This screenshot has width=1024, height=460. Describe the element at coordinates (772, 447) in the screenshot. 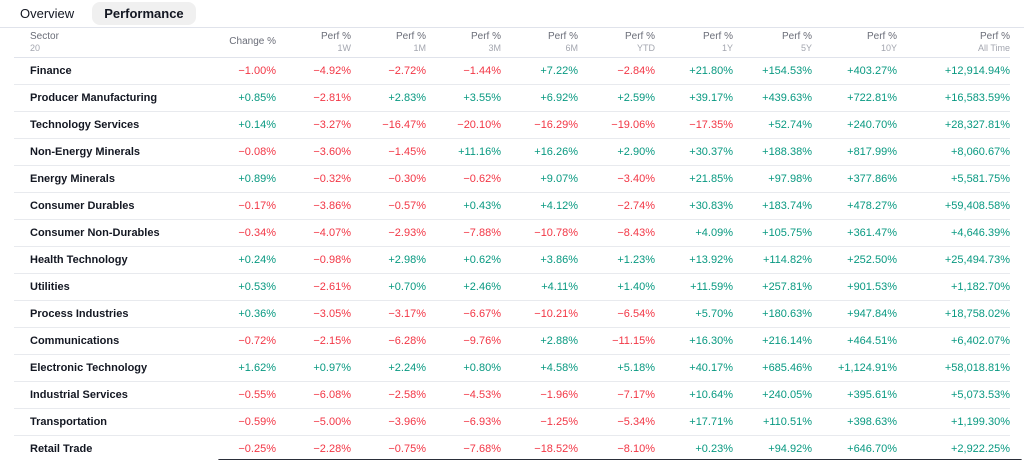

I see `perf-value-cell: +94.92%` at that location.